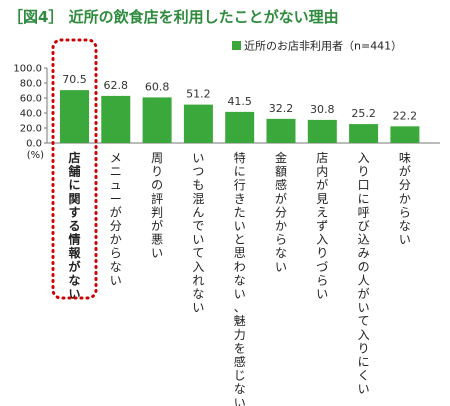 The width and height of the screenshot is (450, 406). What do you see at coordinates (198, 233) in the screenshot?
I see `category-label: いつも混んでいて入れない` at bounding box center [198, 233].